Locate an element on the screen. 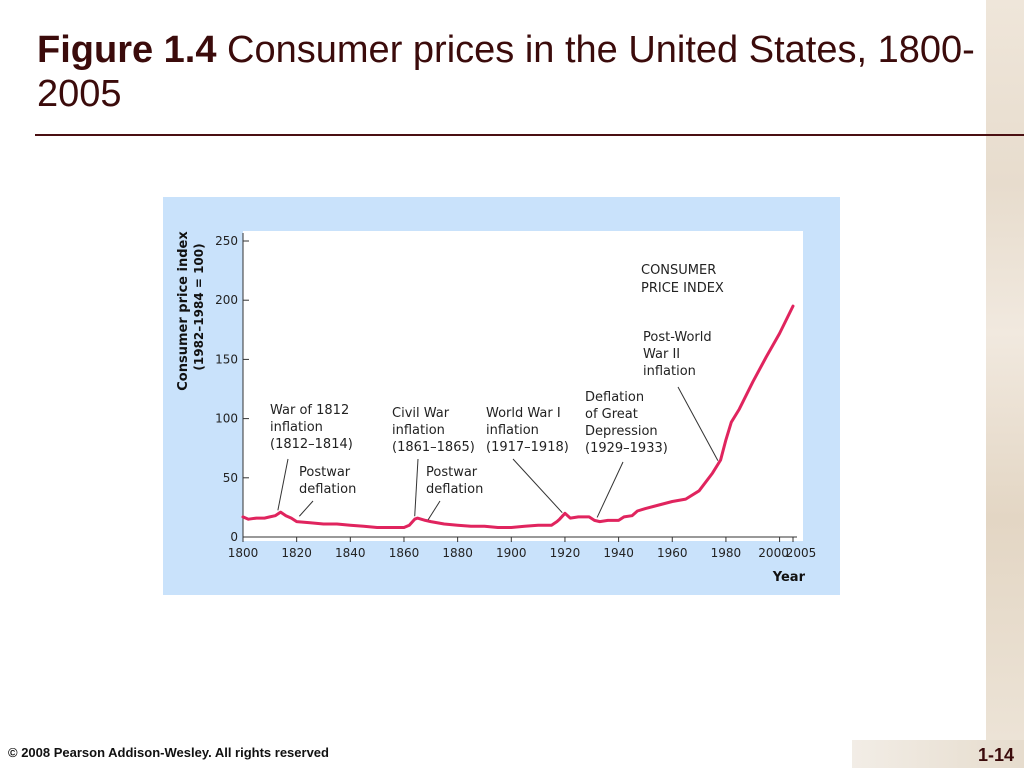  x-tick-label: 1860 is located at coordinates (404, 553).